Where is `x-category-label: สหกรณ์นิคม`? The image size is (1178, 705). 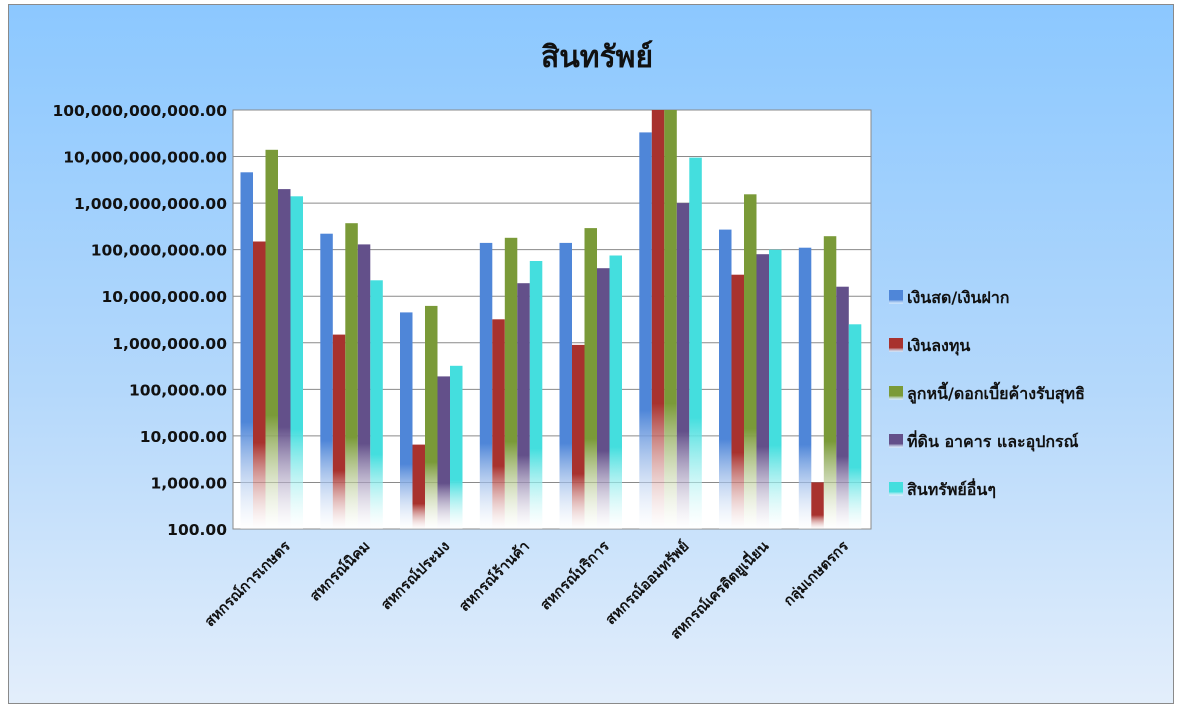
x-category-label: สหกรณ์นิคม is located at coordinates (340, 571).